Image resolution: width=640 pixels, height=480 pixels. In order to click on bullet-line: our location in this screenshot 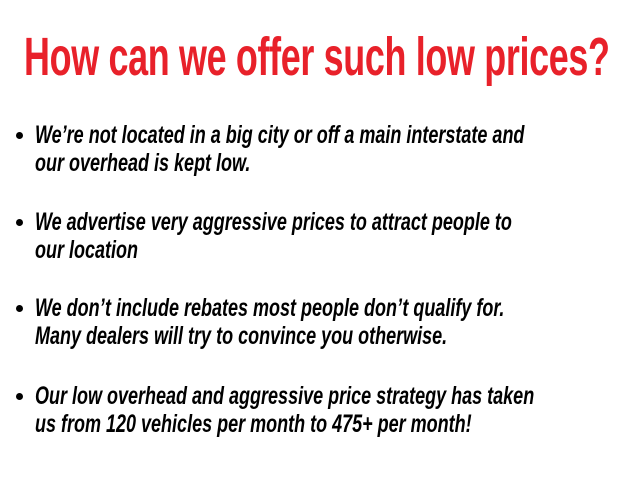, I will do `click(87, 250)`.